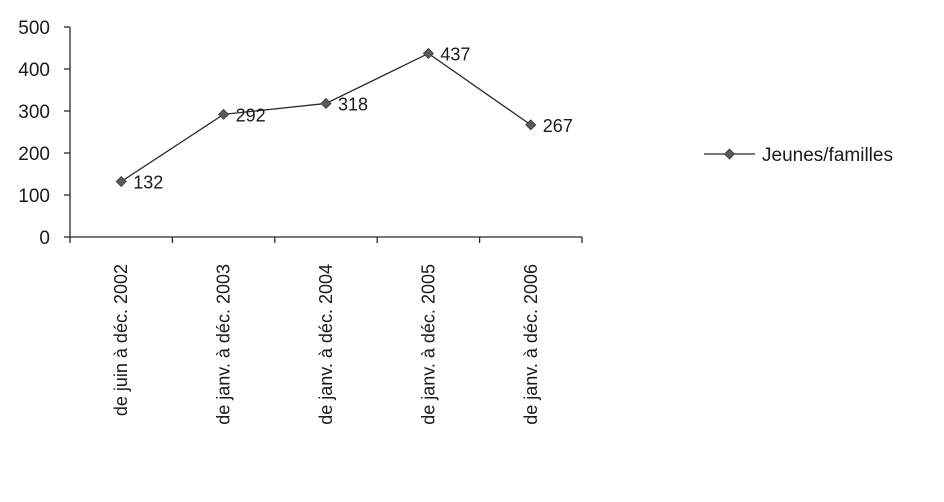 The height and width of the screenshot is (502, 944). I want to click on y-tick-label: 100, so click(34, 196).